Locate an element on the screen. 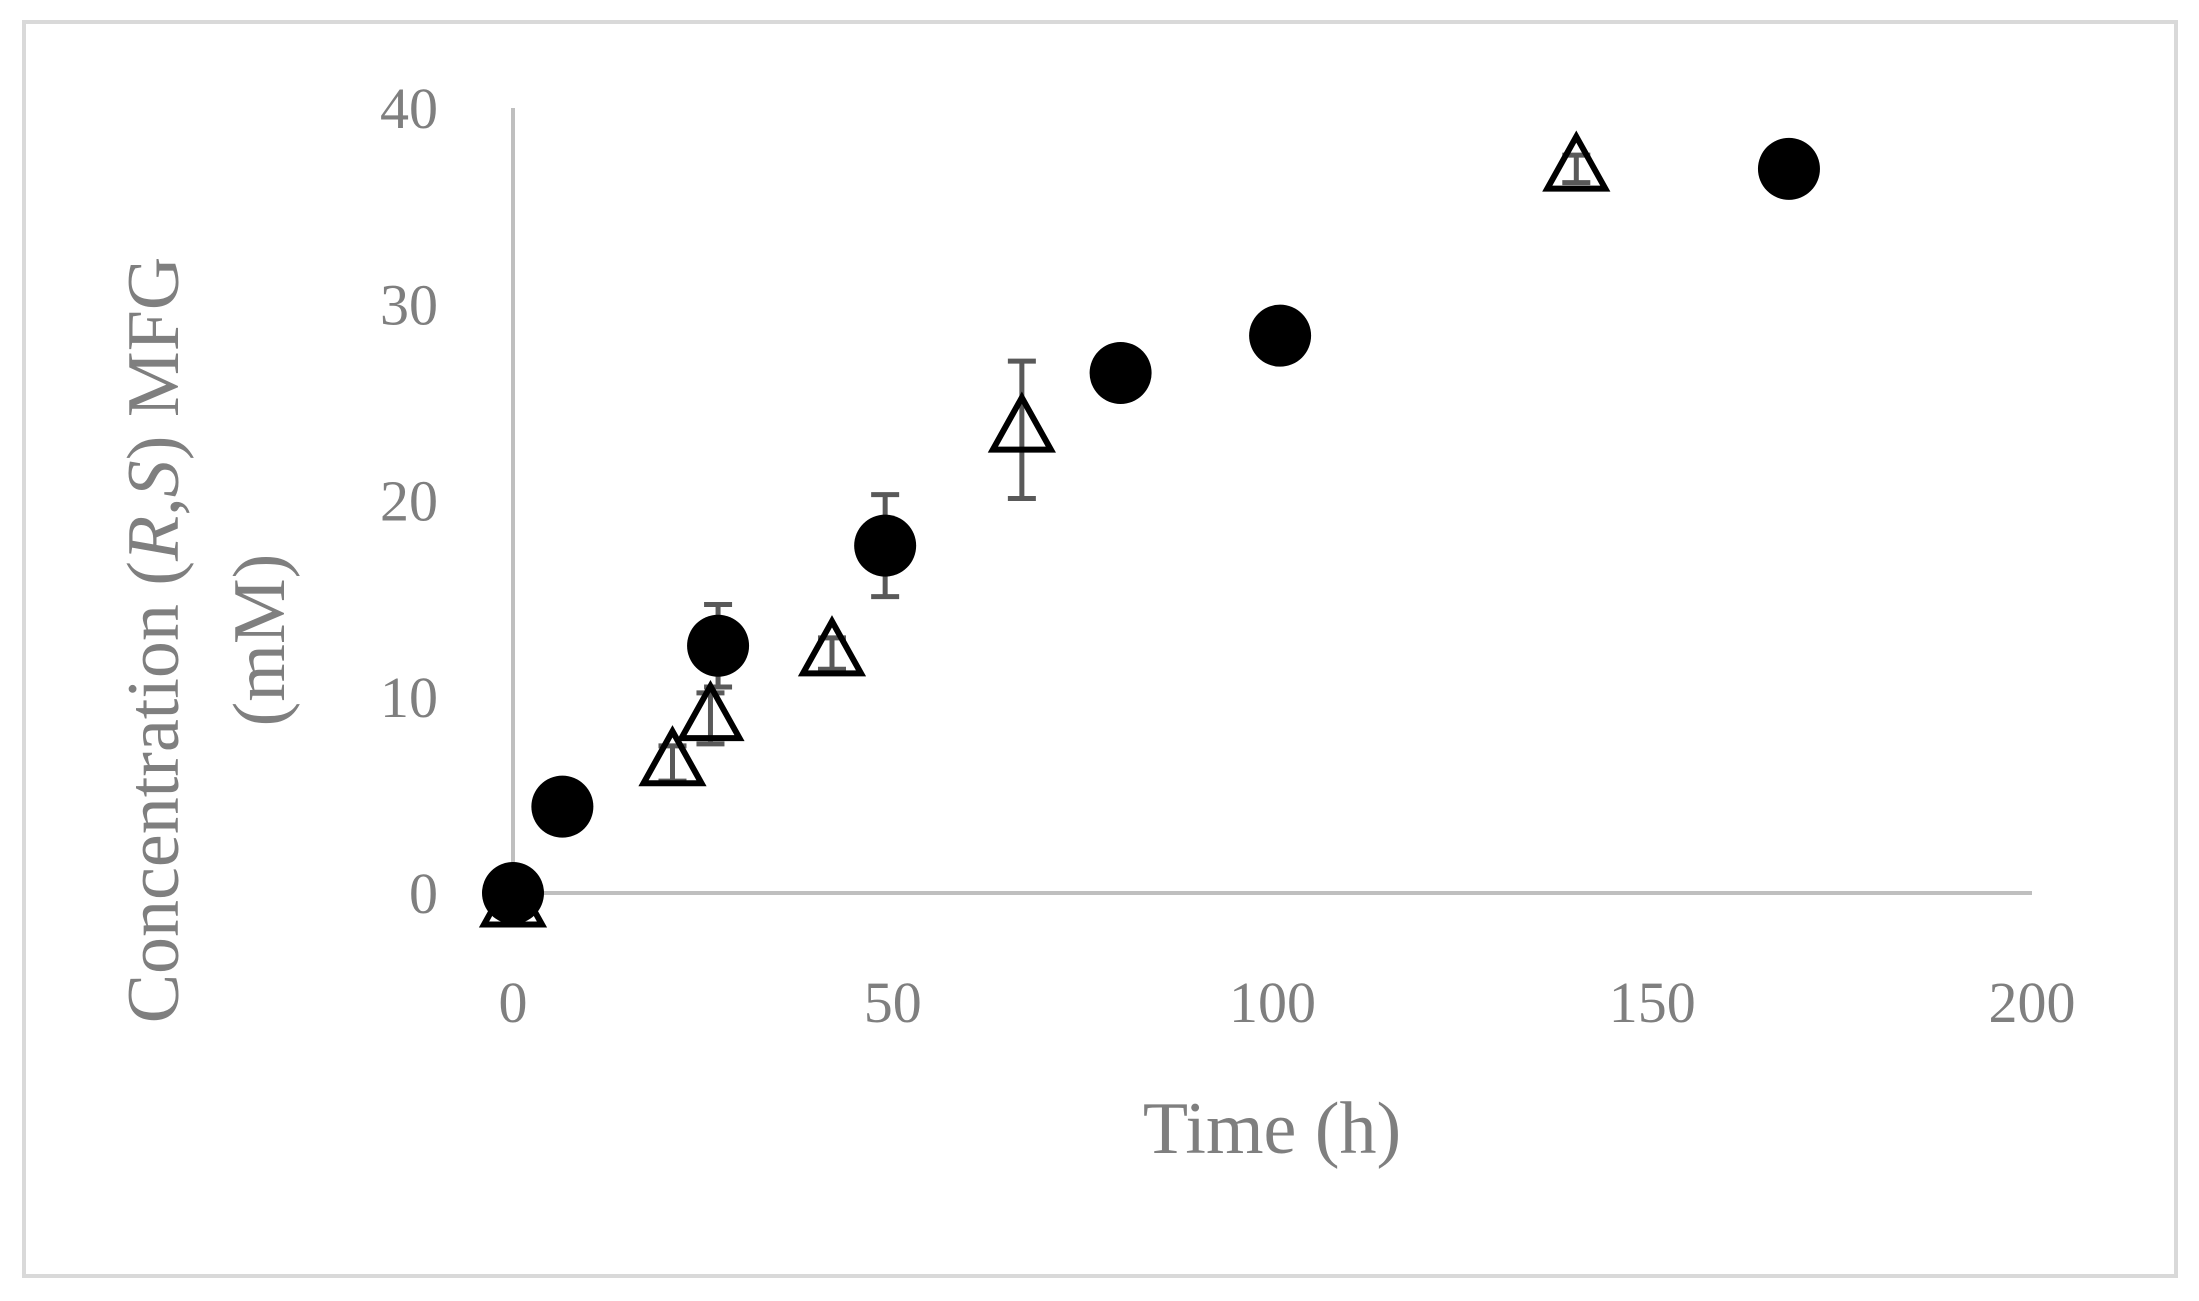 This screenshot has width=2199, height=1301. y-axis-title-suffix: ) MFG is located at coordinates (154, 359).